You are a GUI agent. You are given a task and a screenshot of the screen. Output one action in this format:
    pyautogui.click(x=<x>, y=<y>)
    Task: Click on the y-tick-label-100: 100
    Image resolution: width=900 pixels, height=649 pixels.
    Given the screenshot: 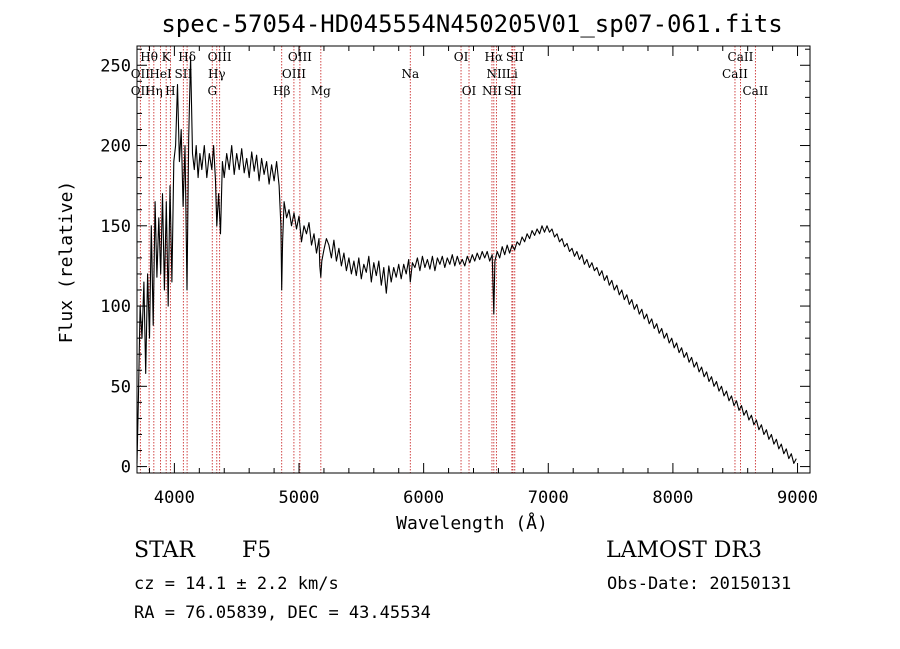 What is the action you would take?
    pyautogui.click(x=115, y=307)
    